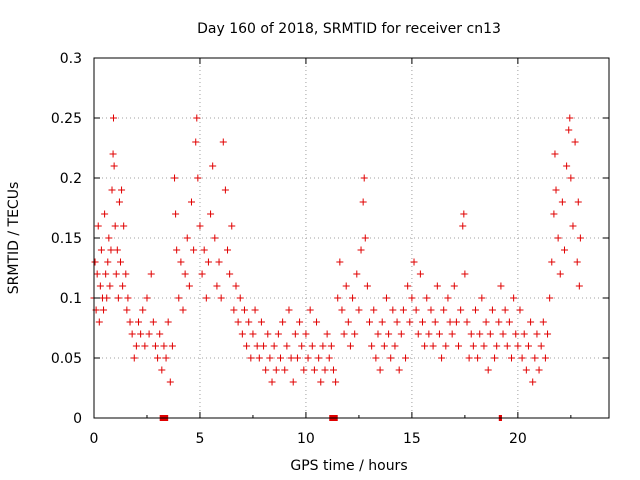 This screenshot has height=480, width=640. What do you see at coordinates (71, 179) in the screenshot?
I see `y-tick-label: 0.2` at bounding box center [71, 179].